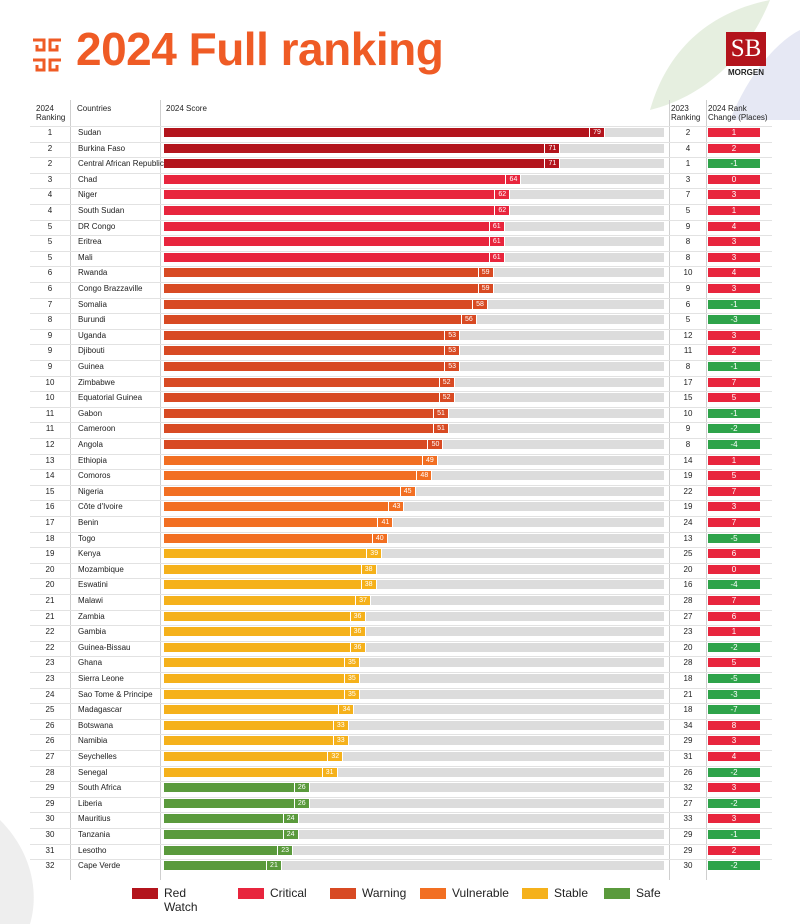  What do you see at coordinates (50, 647) in the screenshot?
I see `rank-2024: 22` at bounding box center [50, 647].